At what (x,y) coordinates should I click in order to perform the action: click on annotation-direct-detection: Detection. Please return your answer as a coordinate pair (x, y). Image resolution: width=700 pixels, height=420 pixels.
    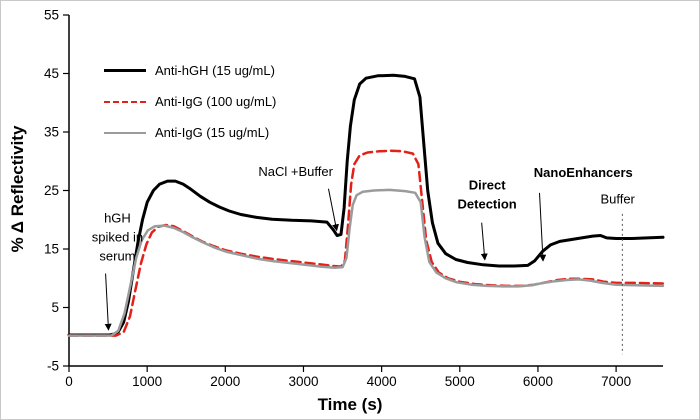
    Looking at the image, I should click on (487, 203).